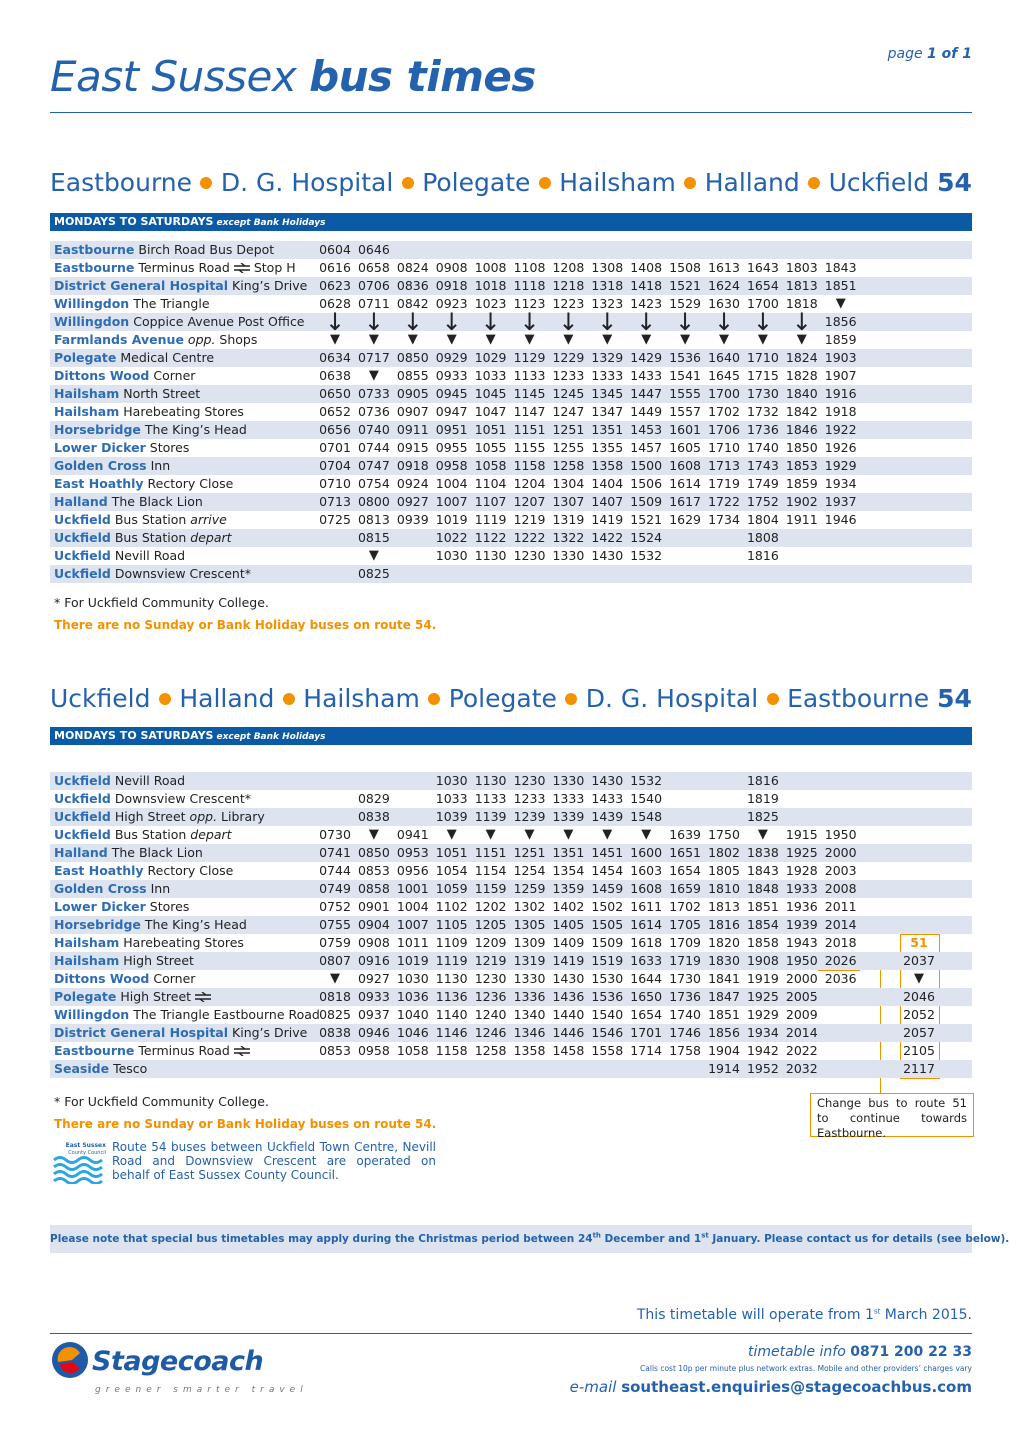 This screenshot has height=1442, width=1020. What do you see at coordinates (646, 501) in the screenshot?
I see `time: 1509` at bounding box center [646, 501].